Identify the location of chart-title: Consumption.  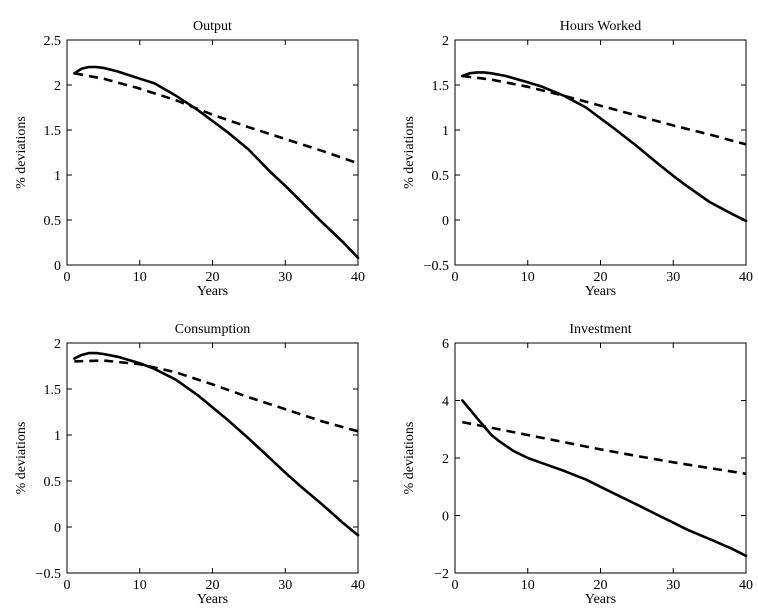
(212, 329).